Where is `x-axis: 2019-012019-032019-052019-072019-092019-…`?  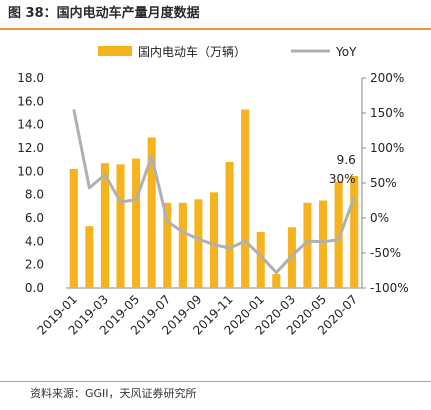
x-axis: 2019-012019-032019-052019-072019-092019-… is located at coordinates (198, 314).